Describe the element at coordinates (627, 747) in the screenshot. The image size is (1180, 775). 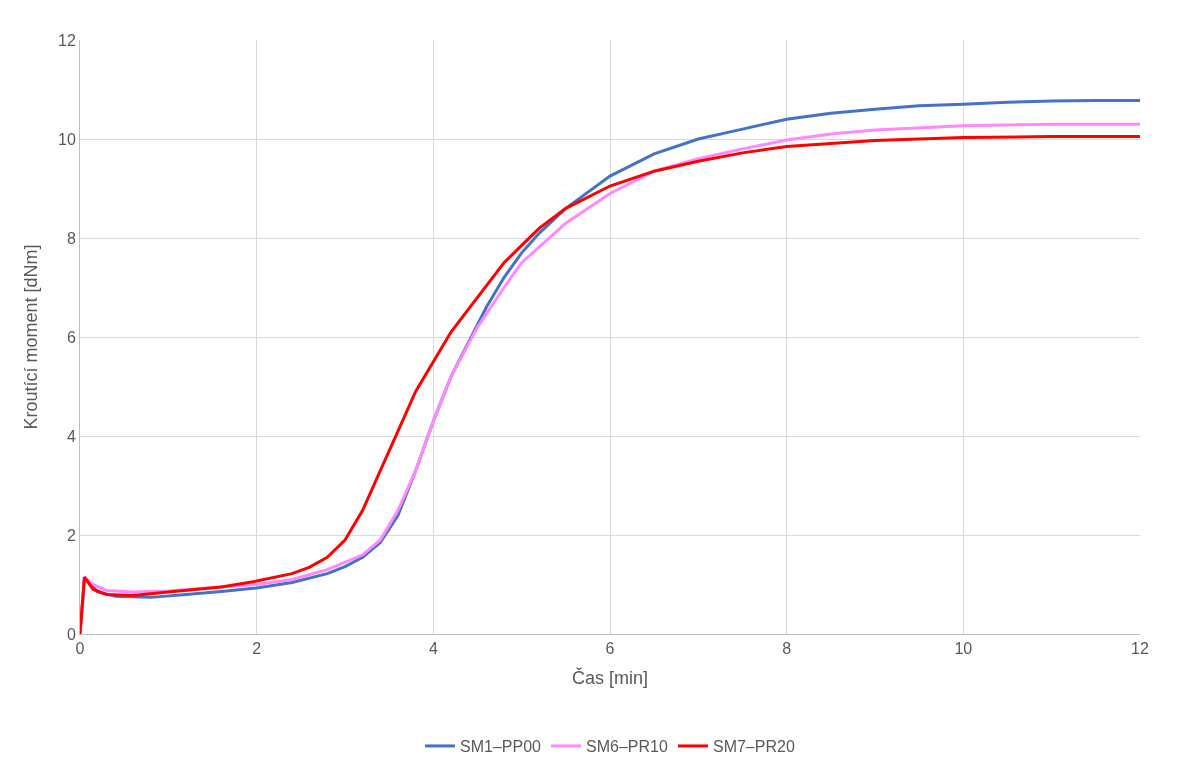
I see `legend-label: SM6–PR10` at that location.